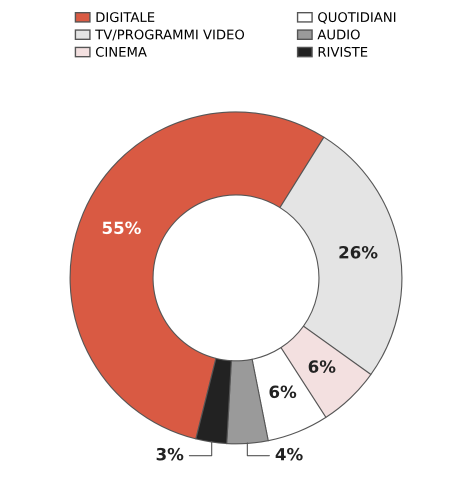  What do you see at coordinates (358, 252) in the screenshot?
I see `data-label: 26%` at bounding box center [358, 252].